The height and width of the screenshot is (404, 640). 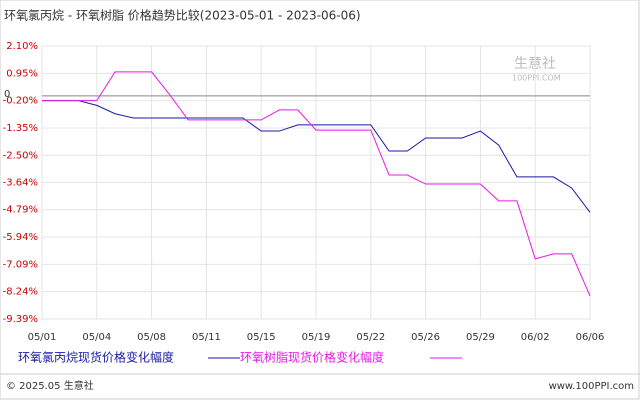 What do you see at coordinates (206, 337) in the screenshot?
I see `x-tick-label: 05/11` at bounding box center [206, 337].